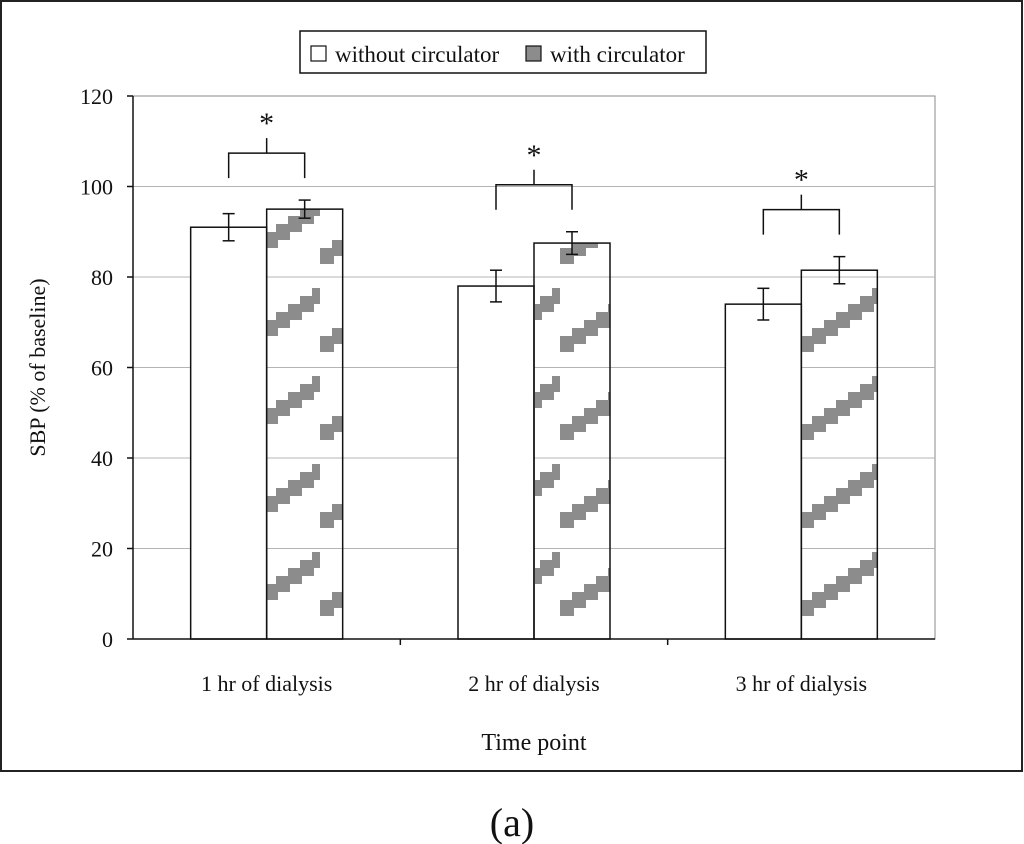 Image resolution: width=1024 pixels, height=844 pixels. I want to click on legend-label: with circulator, so click(617, 54).